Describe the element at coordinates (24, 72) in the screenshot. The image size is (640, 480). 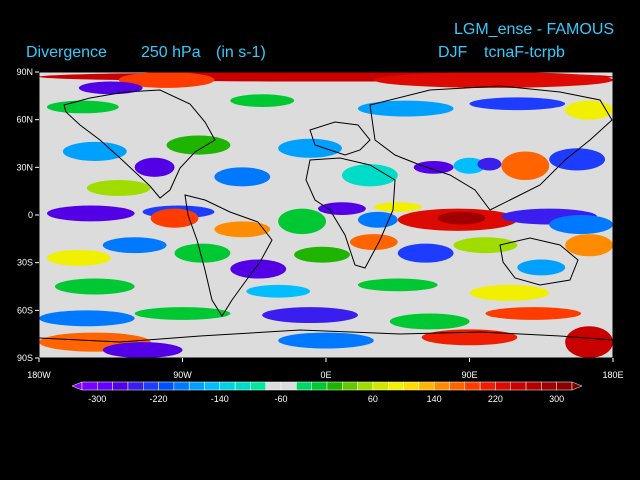
I see `y-tick-label: 90N` at that location.